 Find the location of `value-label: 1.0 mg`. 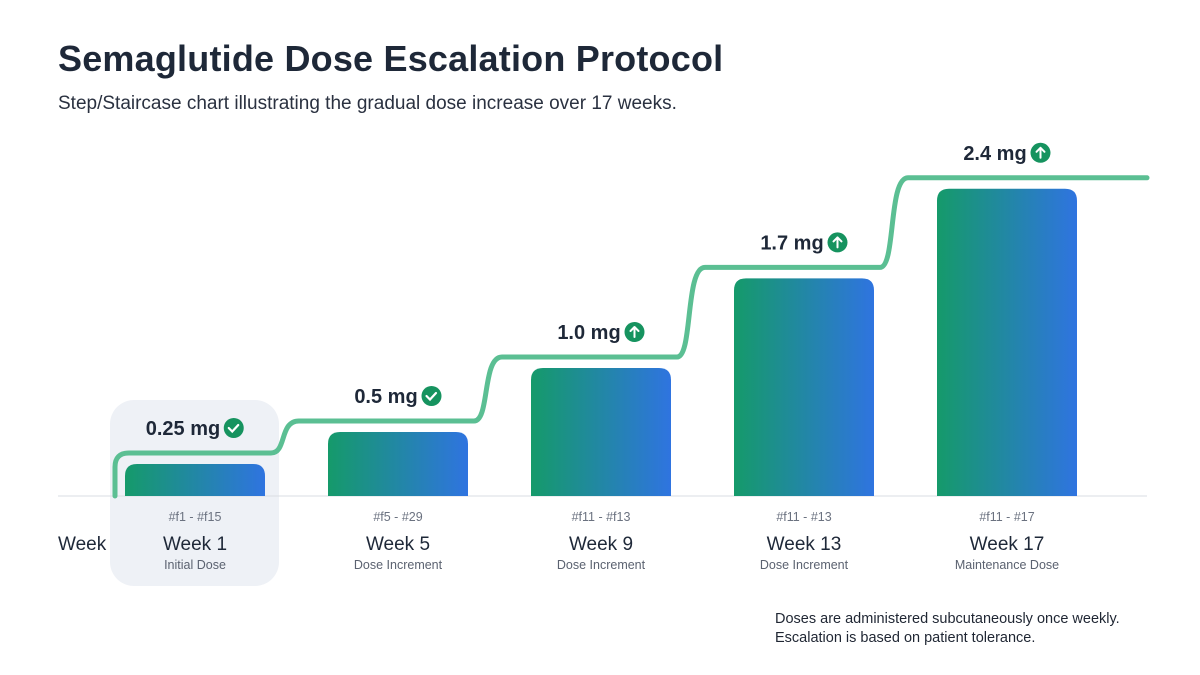

value-label: 1.0 mg is located at coordinates (588, 333).